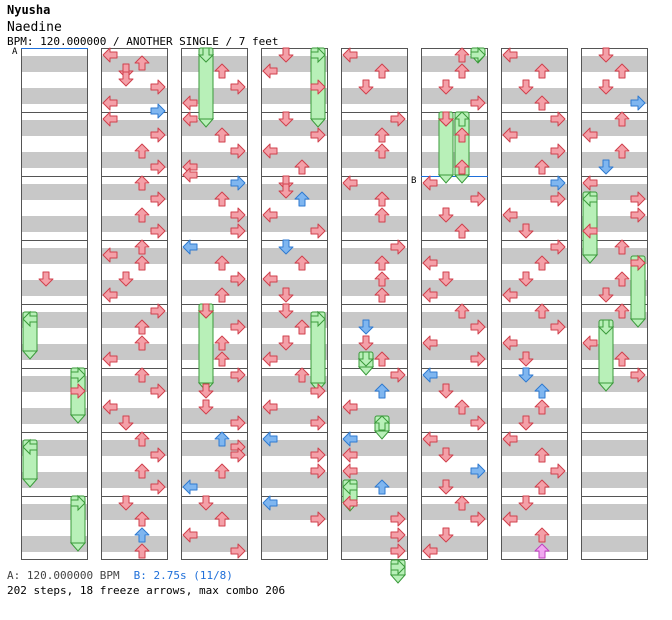 This screenshot has width=672, height=620. What do you see at coordinates (120, 575) in the screenshot?
I see `bpm-legend: A: 120.000000 BPM B: 2.75s (11/8)` at bounding box center [120, 575].